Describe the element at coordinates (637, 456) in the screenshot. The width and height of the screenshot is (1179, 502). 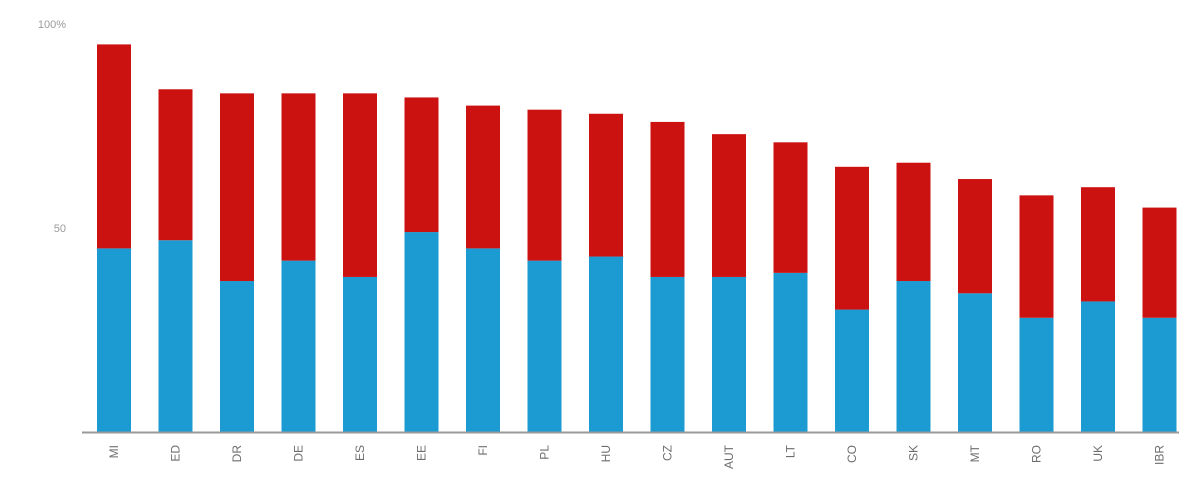
I see `x-axis: MI ED DR DE ES EE FI PL HU CZ AUT LT CO SK MT RO UK IBR` at that location.